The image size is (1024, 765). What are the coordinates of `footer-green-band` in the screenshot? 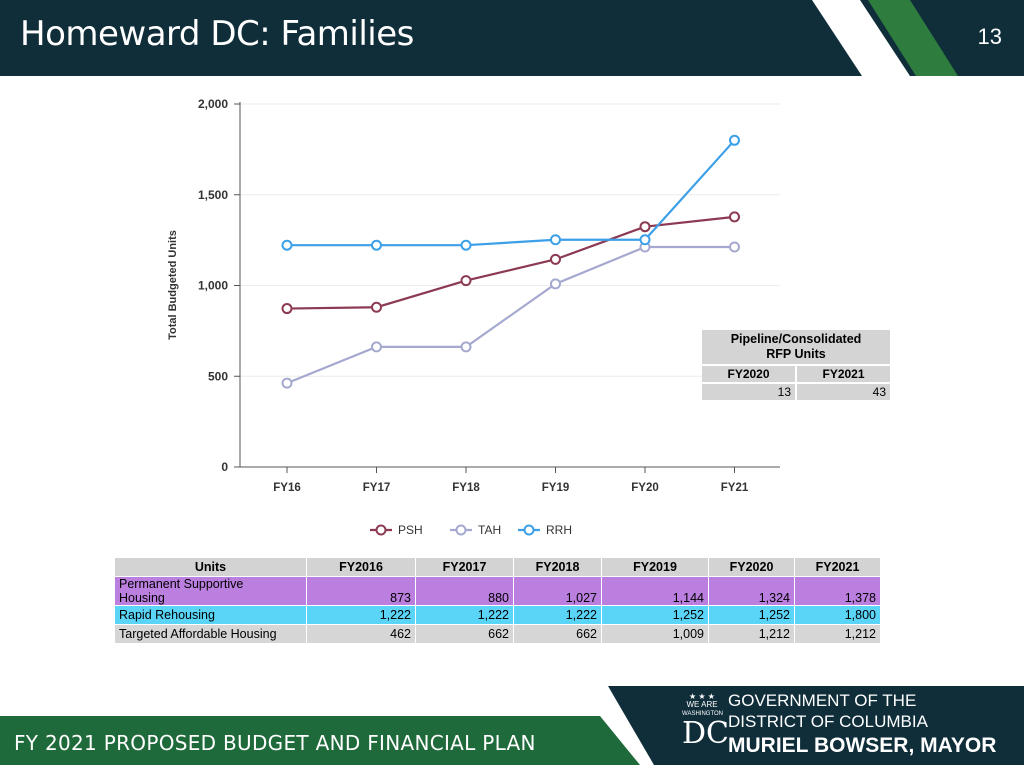 It's located at (320, 740).